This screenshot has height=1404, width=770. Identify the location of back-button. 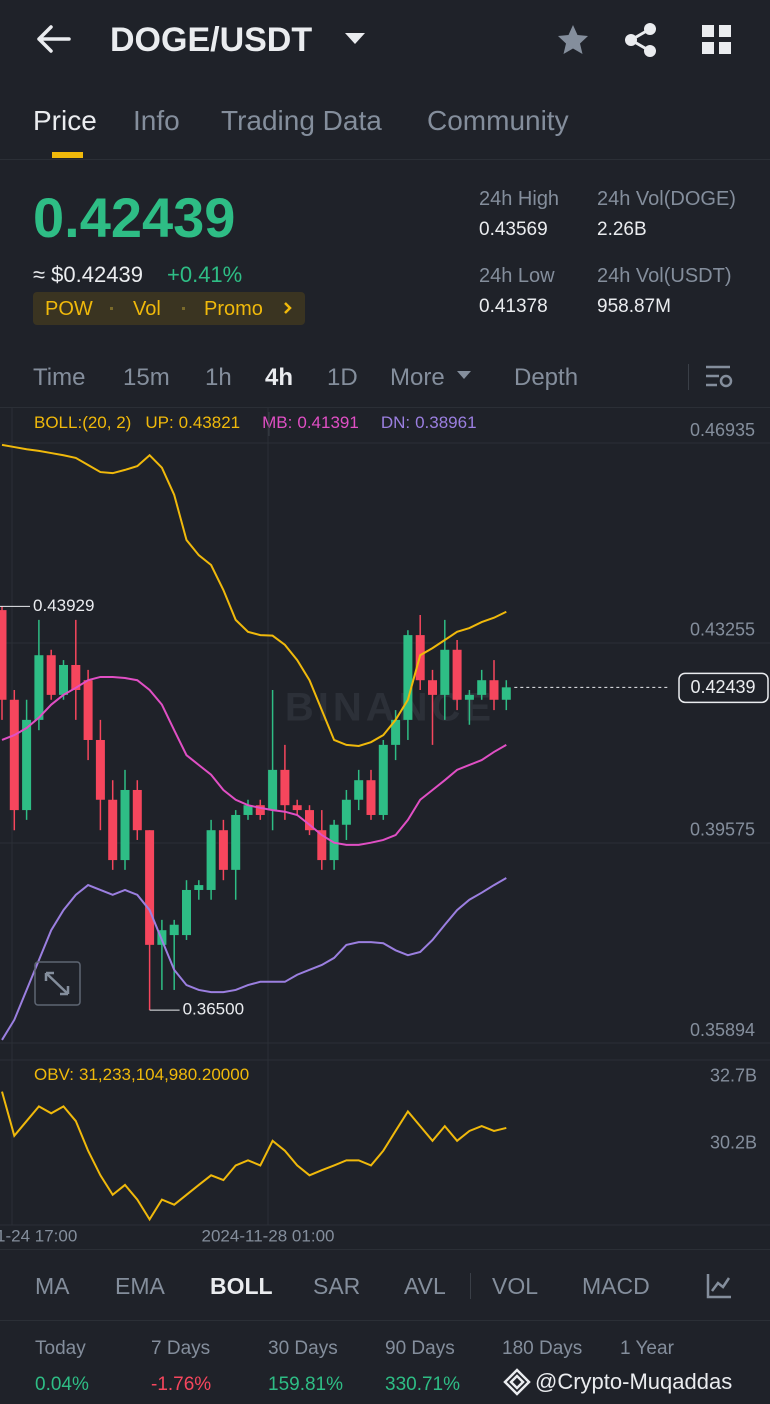
(54, 39).